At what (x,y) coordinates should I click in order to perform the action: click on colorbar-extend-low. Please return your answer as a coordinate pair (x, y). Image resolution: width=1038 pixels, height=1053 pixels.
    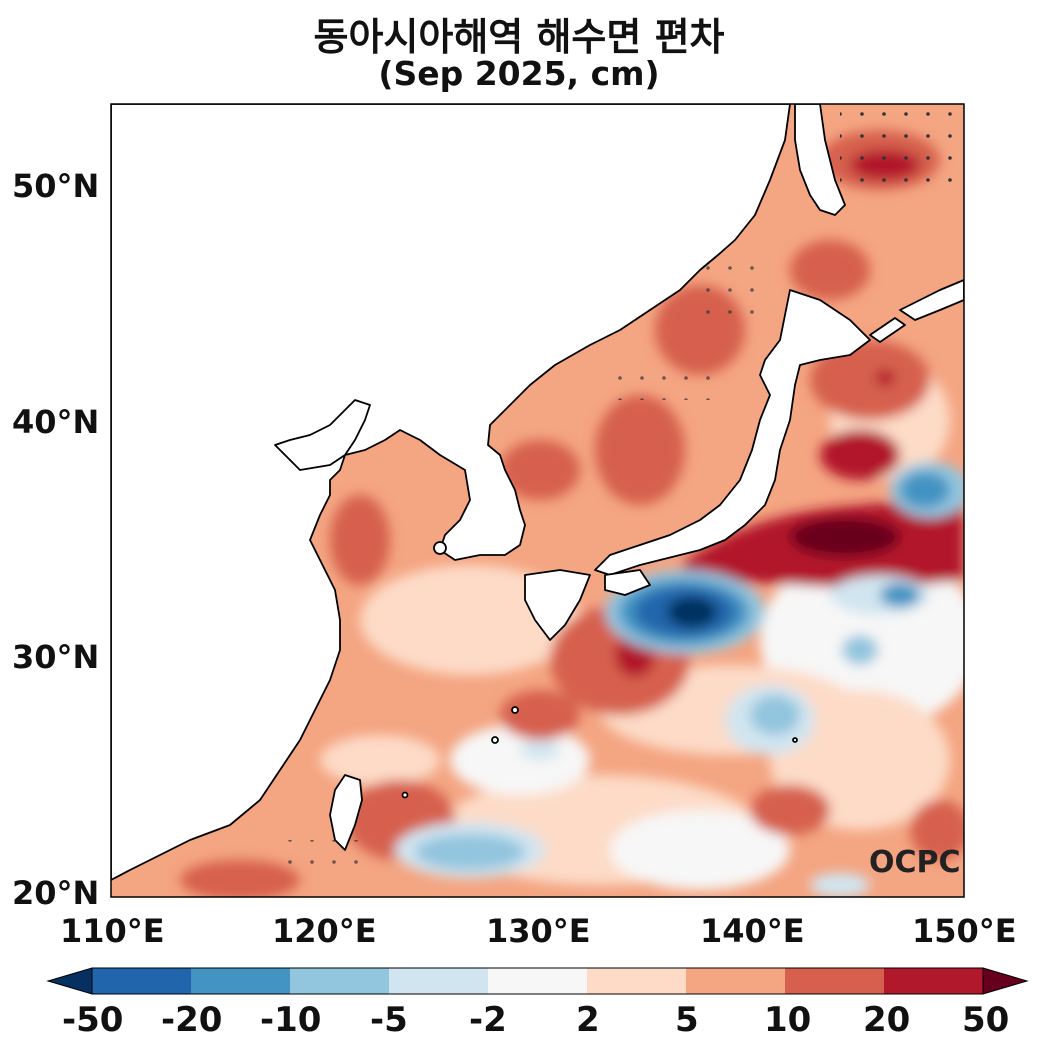
    Looking at the image, I should click on (69, 981).